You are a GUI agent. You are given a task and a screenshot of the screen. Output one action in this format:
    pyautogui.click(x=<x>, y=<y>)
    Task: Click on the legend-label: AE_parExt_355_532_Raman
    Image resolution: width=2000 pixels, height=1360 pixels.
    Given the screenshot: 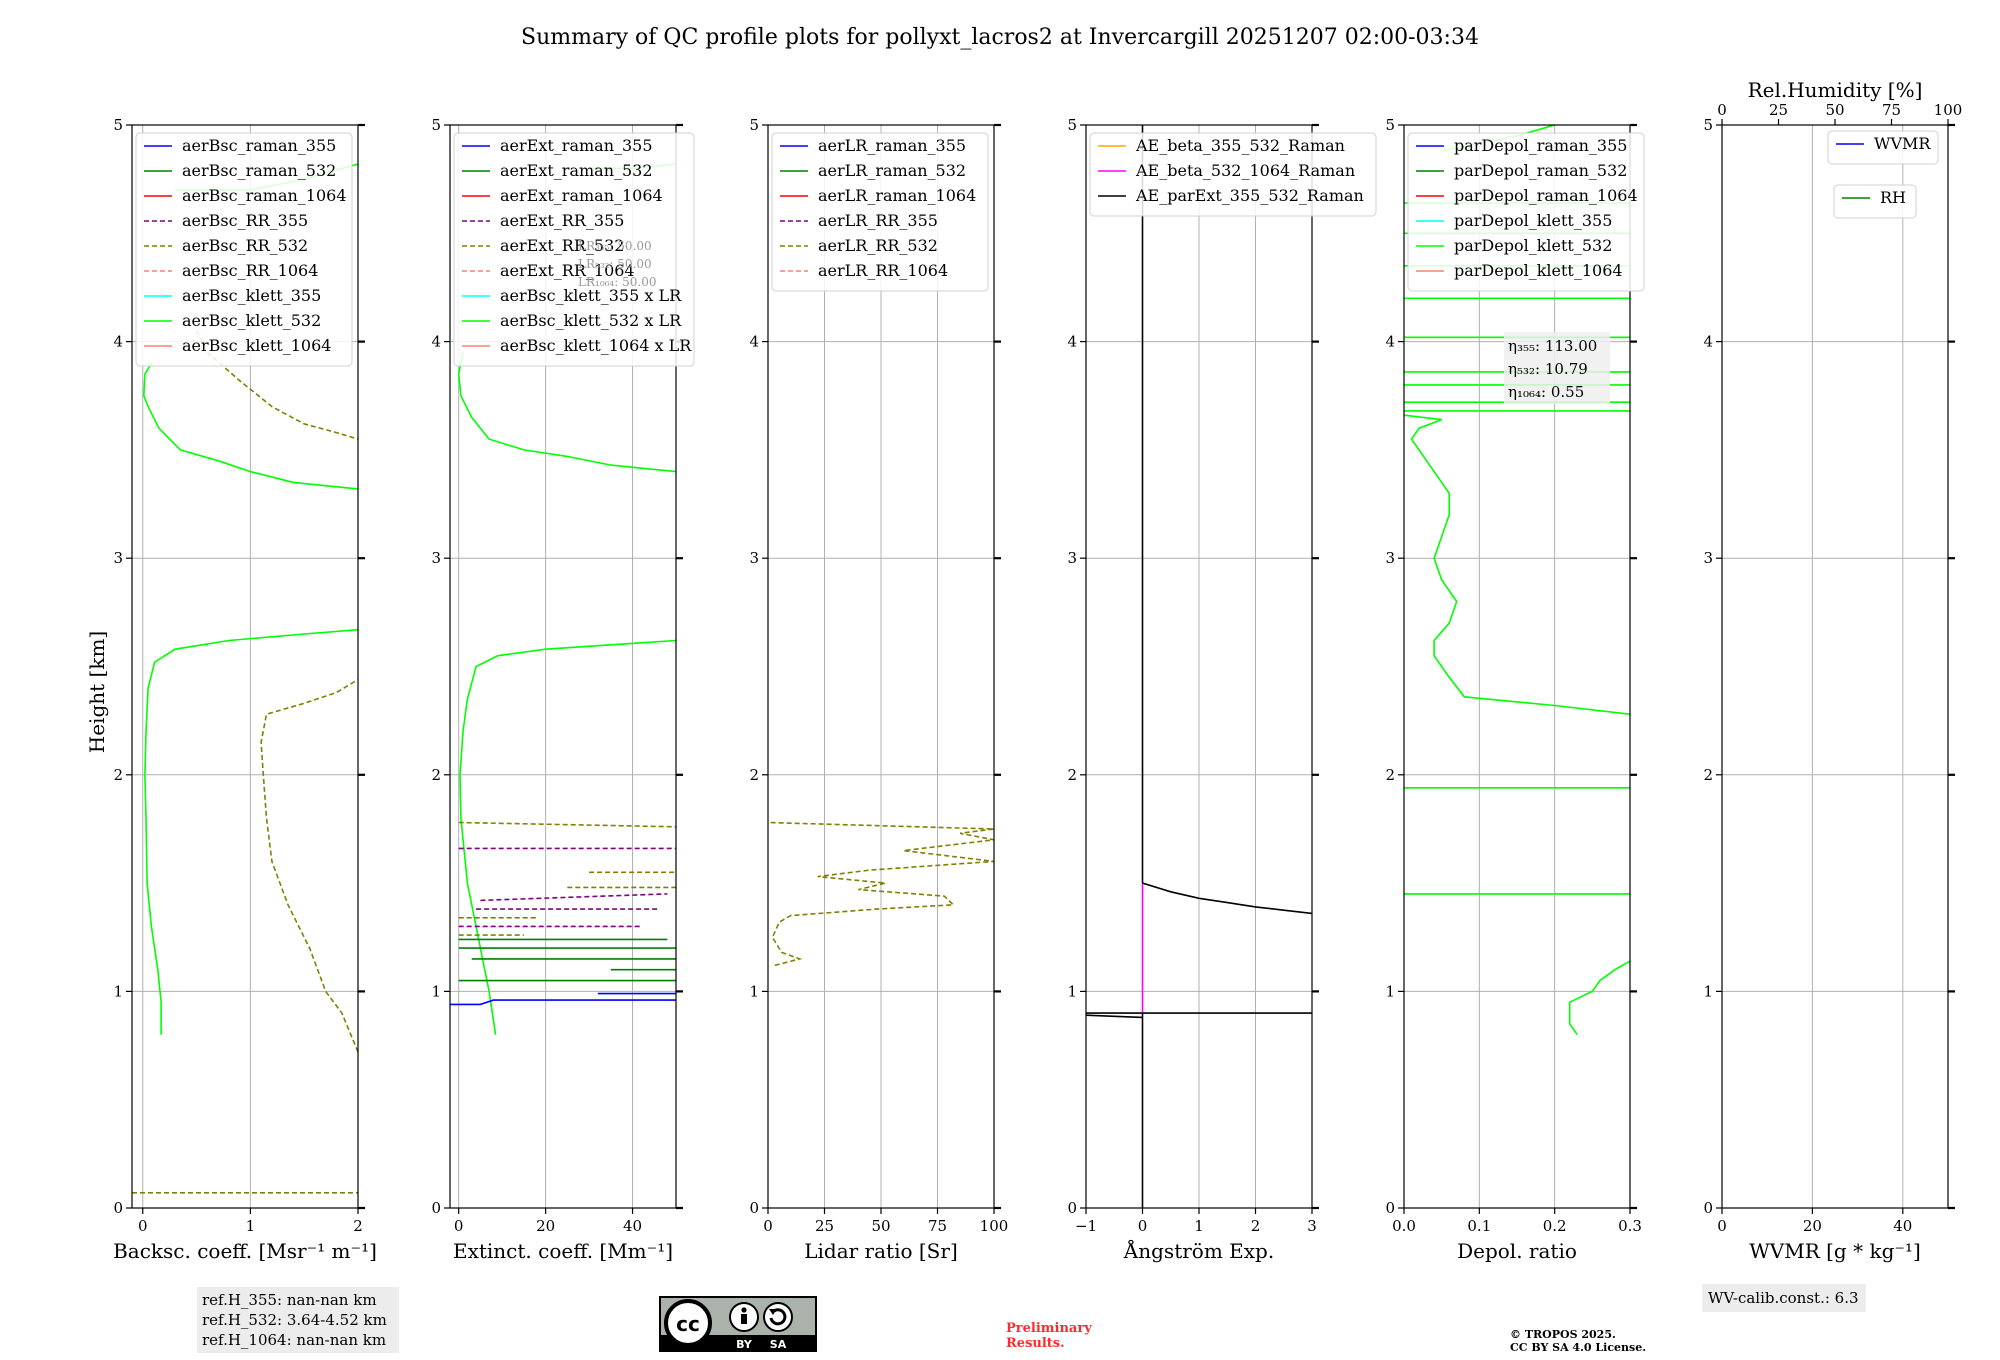 What is the action you would take?
    pyautogui.click(x=1249, y=195)
    